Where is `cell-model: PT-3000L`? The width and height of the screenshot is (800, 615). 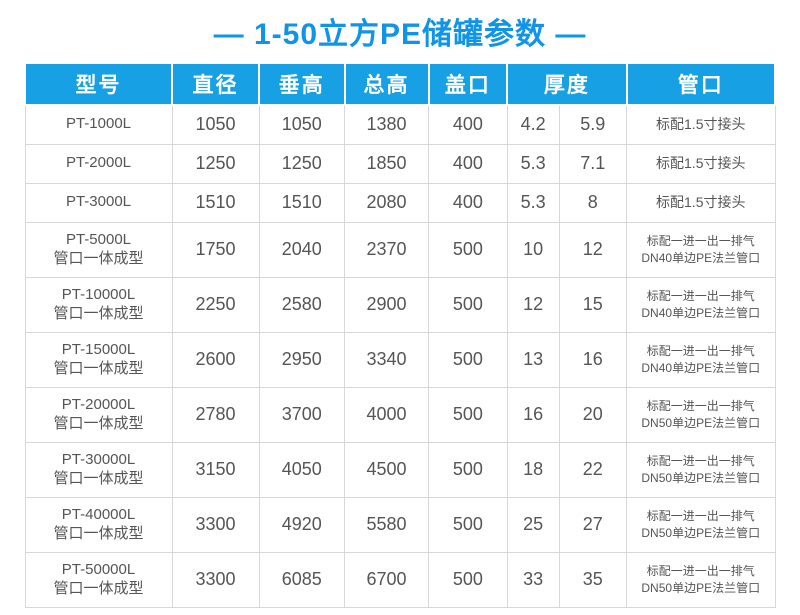
cell-model: PT-3000L is located at coordinates (98, 202).